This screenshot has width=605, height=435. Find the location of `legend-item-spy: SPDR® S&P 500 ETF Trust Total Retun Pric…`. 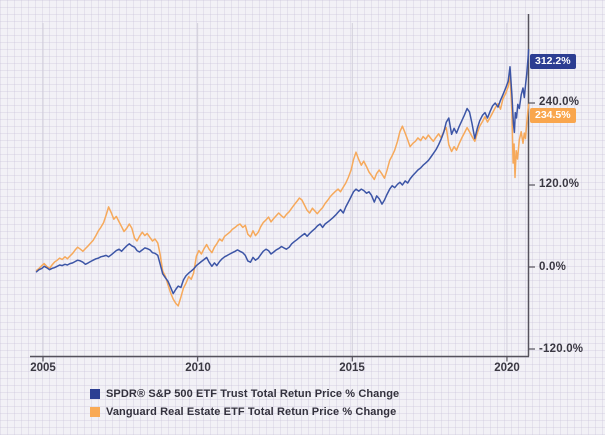

legend-item-spy: SPDR® S&P 500 ETF Trust Total Retun Pric… is located at coordinates (244, 394).